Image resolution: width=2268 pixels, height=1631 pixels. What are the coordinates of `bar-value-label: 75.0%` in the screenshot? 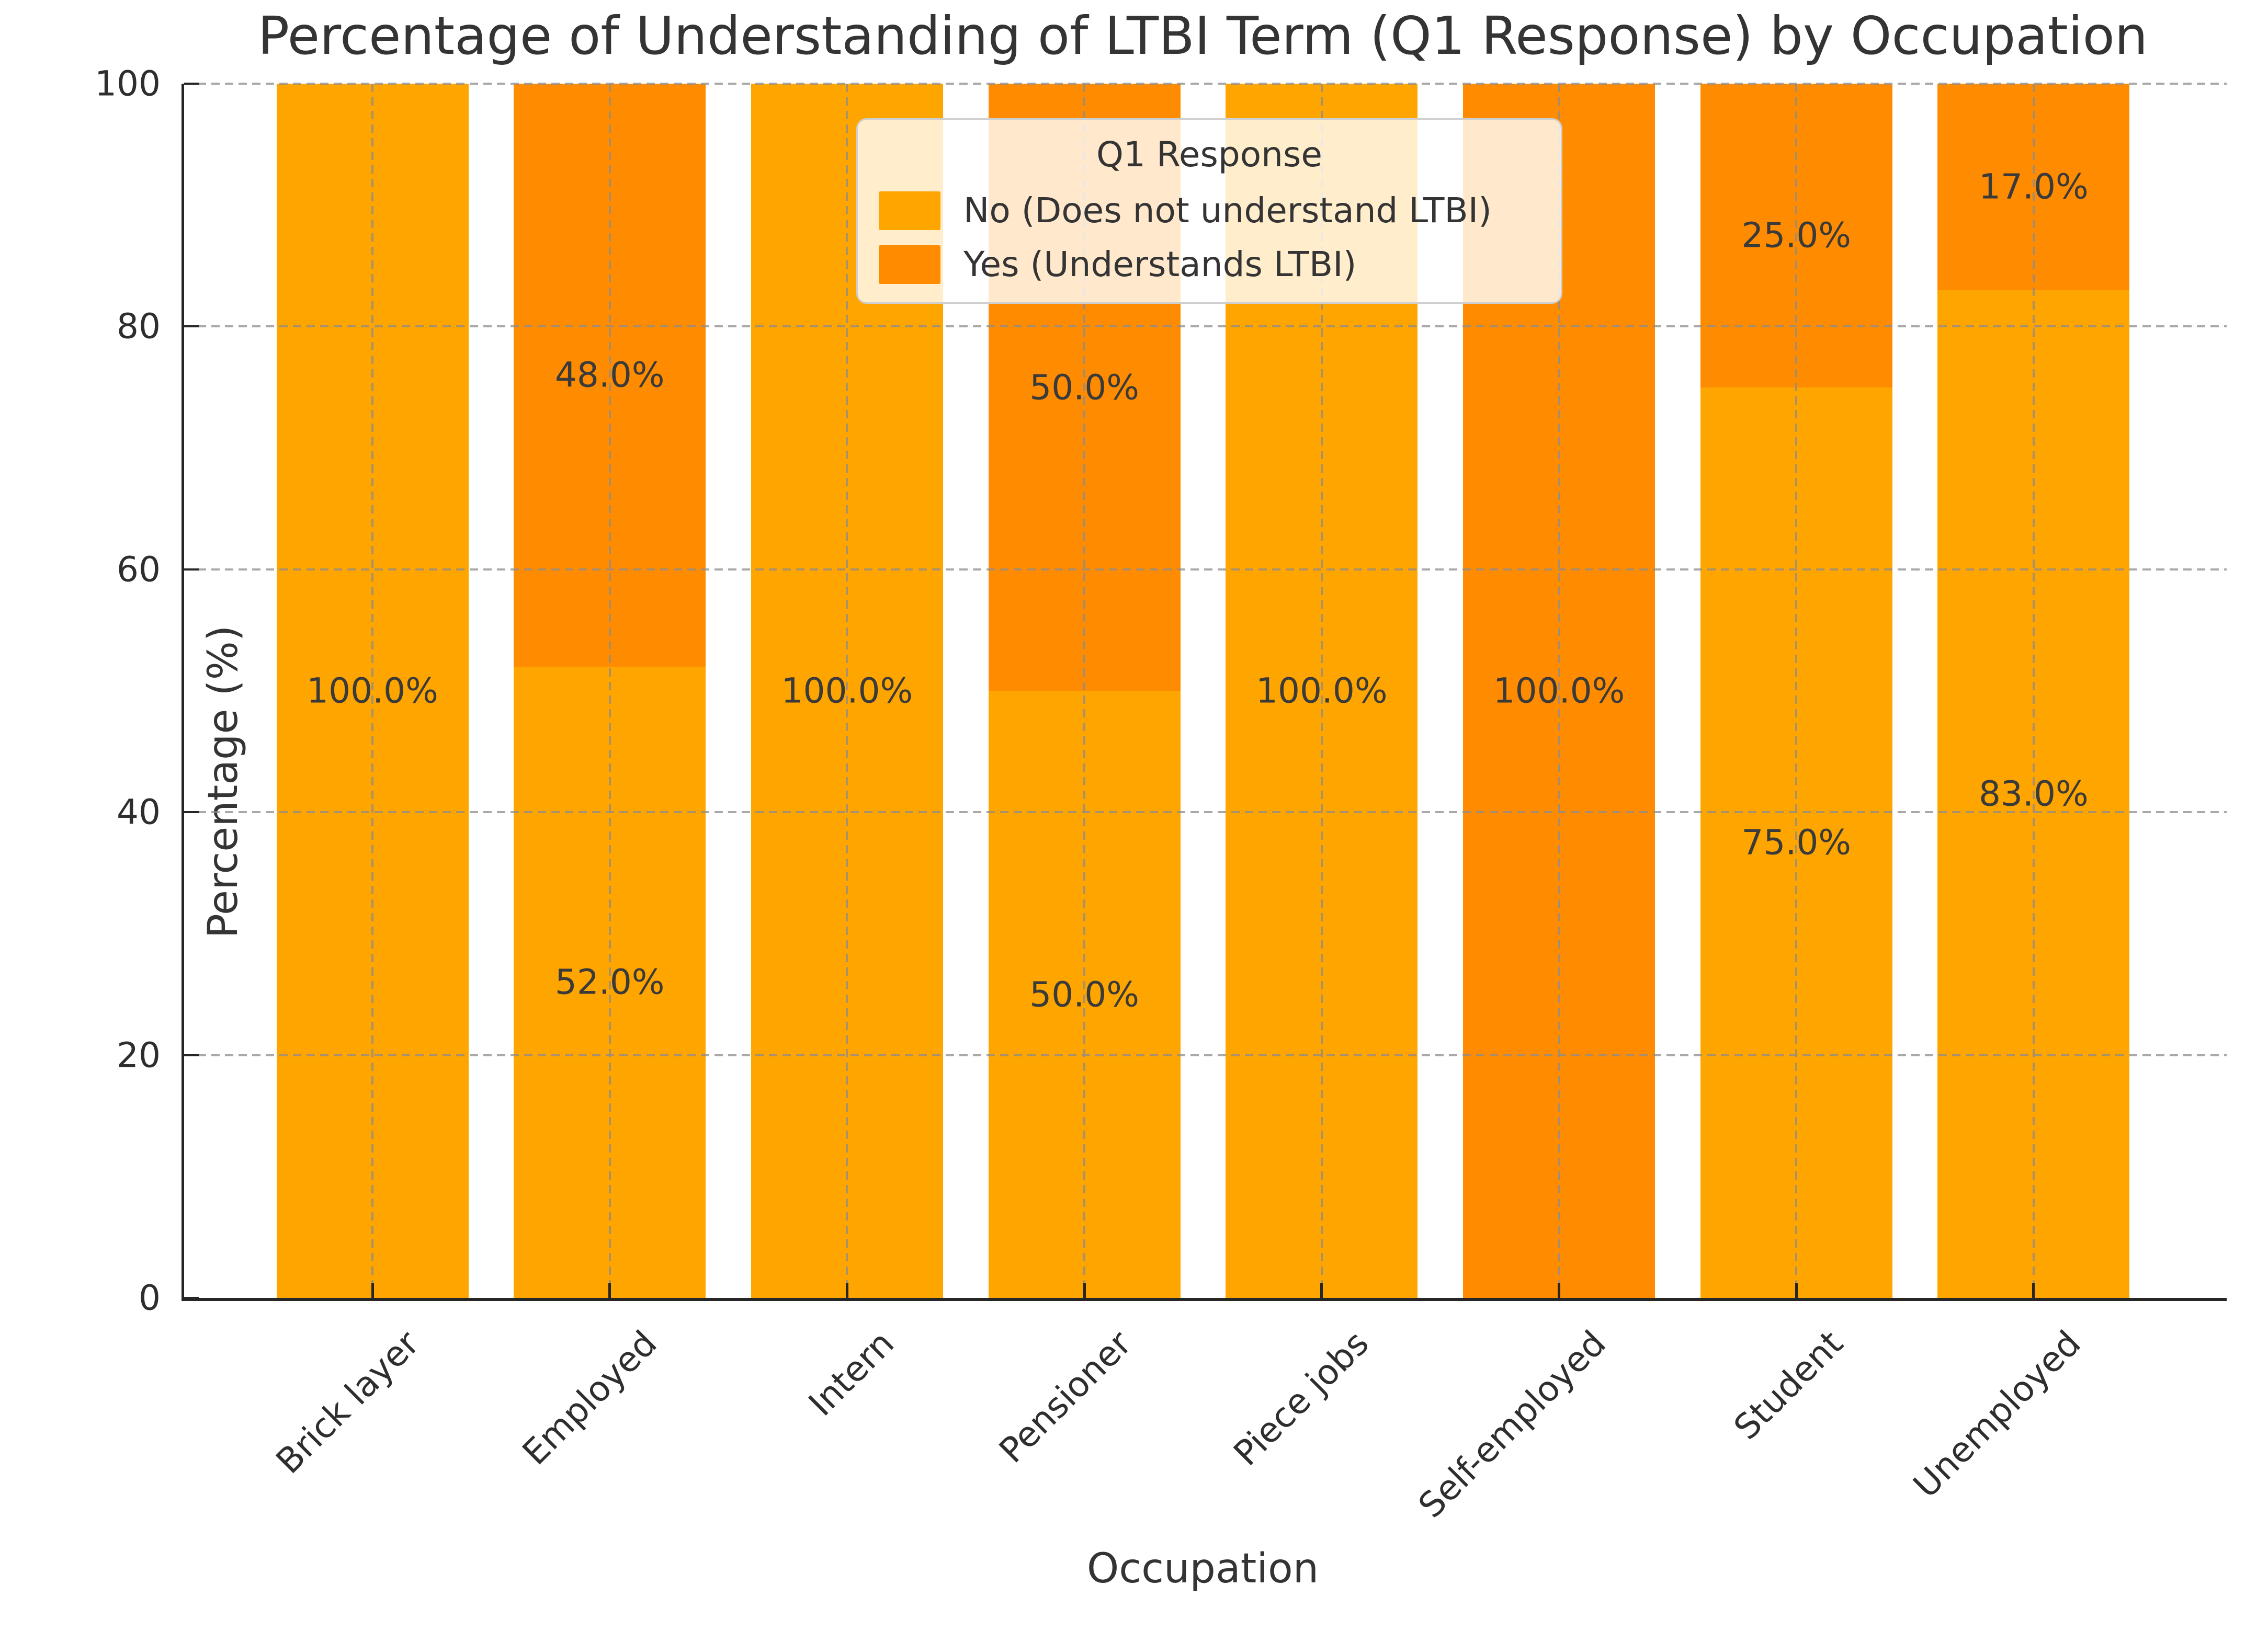 It's located at (1796, 842).